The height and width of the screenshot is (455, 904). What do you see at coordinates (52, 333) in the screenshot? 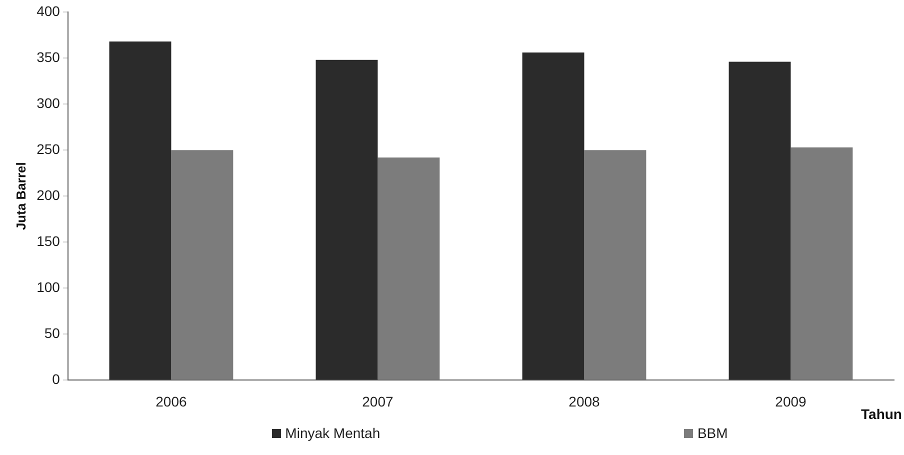
I see `y-tick-label: 50` at bounding box center [52, 333].